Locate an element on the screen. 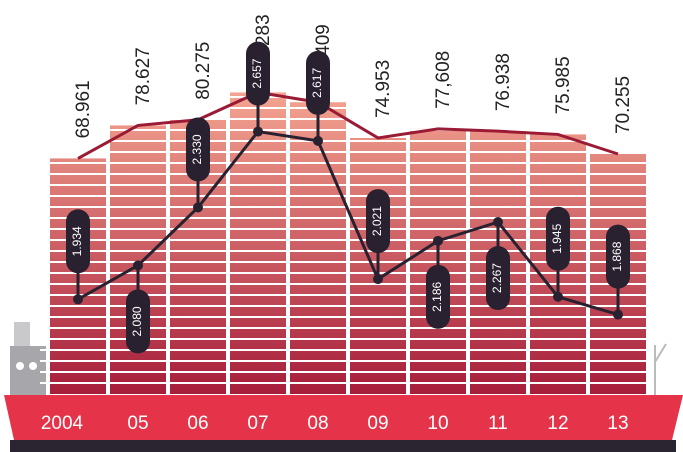  x-tick-label: 05 is located at coordinates (137, 423).